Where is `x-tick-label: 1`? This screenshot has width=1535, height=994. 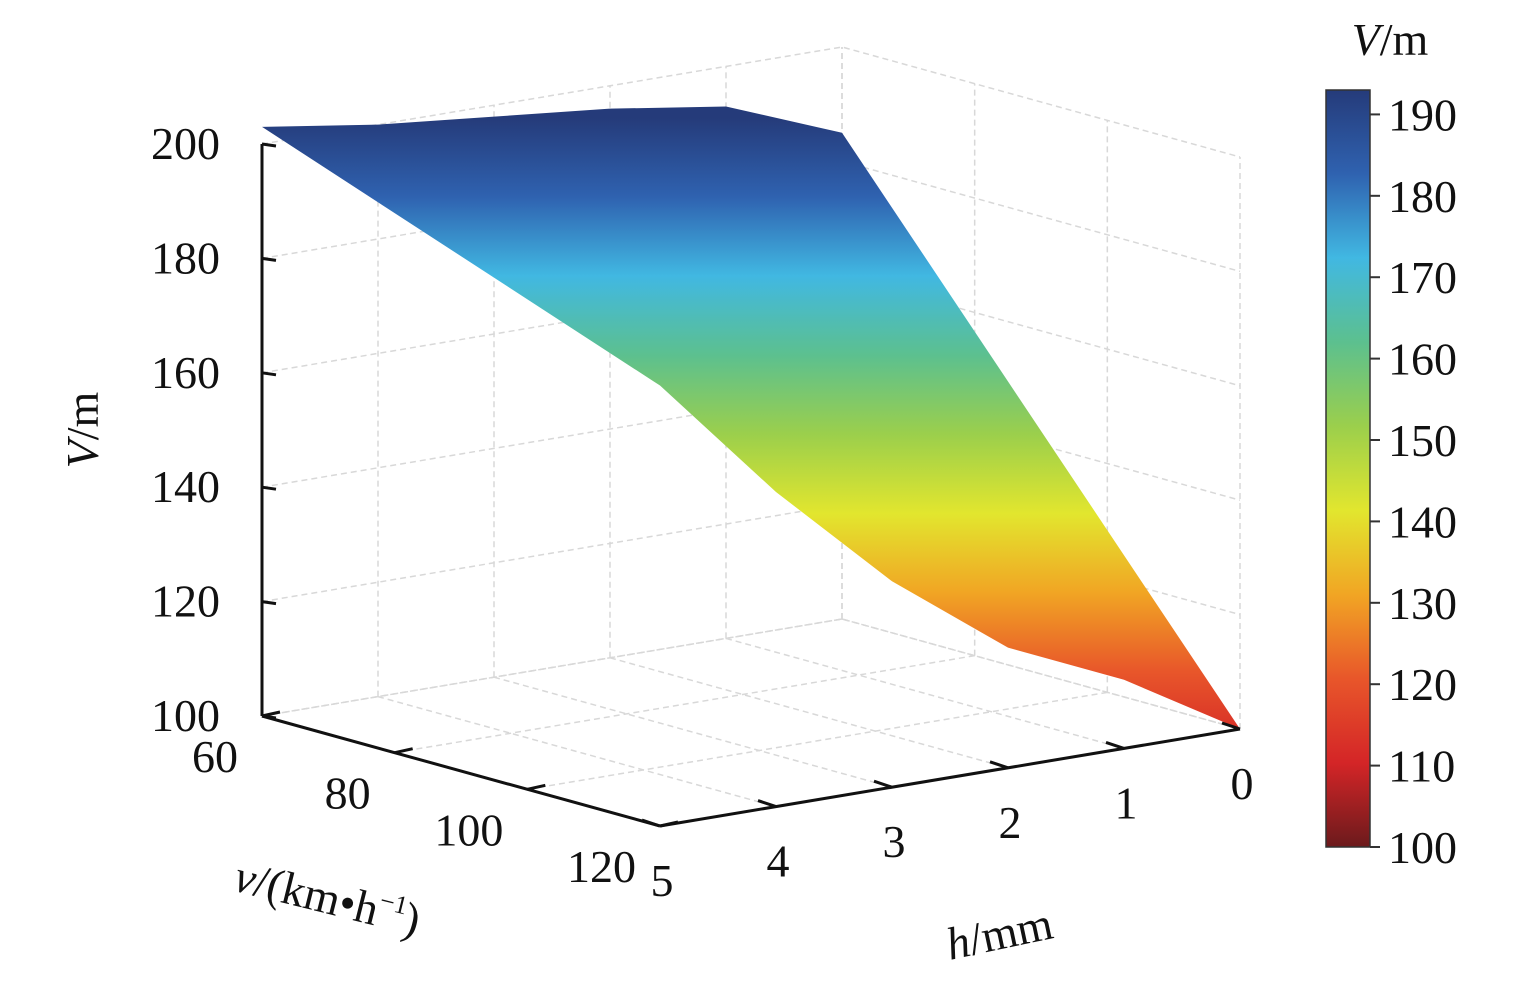 x-tick-label: 1 is located at coordinates (1126, 802).